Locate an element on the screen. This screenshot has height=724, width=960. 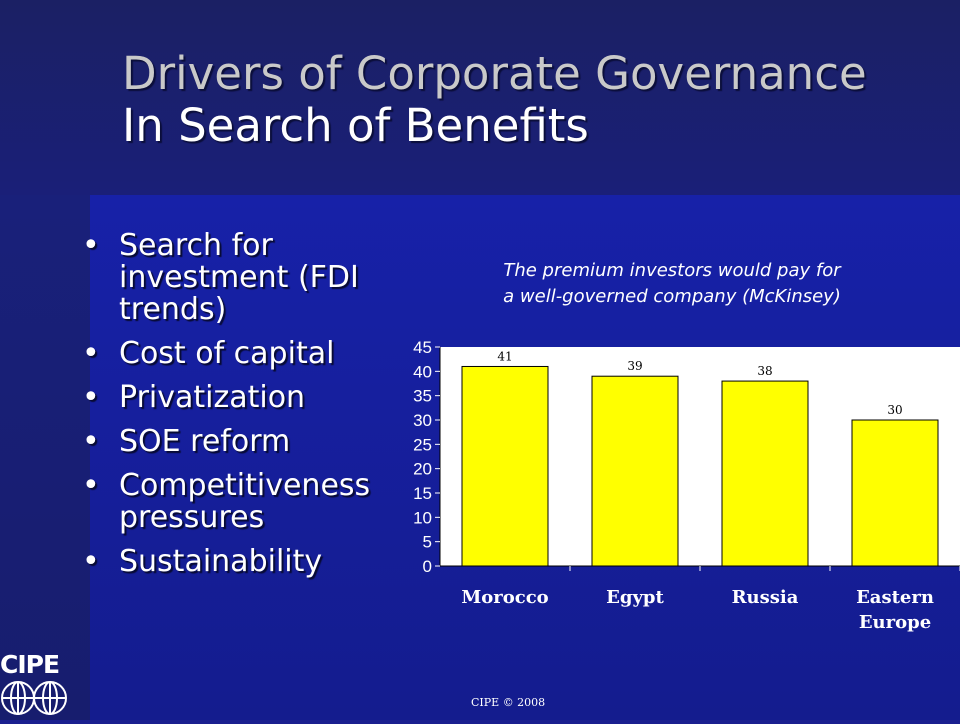
chart-note-line-2: a well-governed company (McKinsey) is located at coordinates (672, 296).